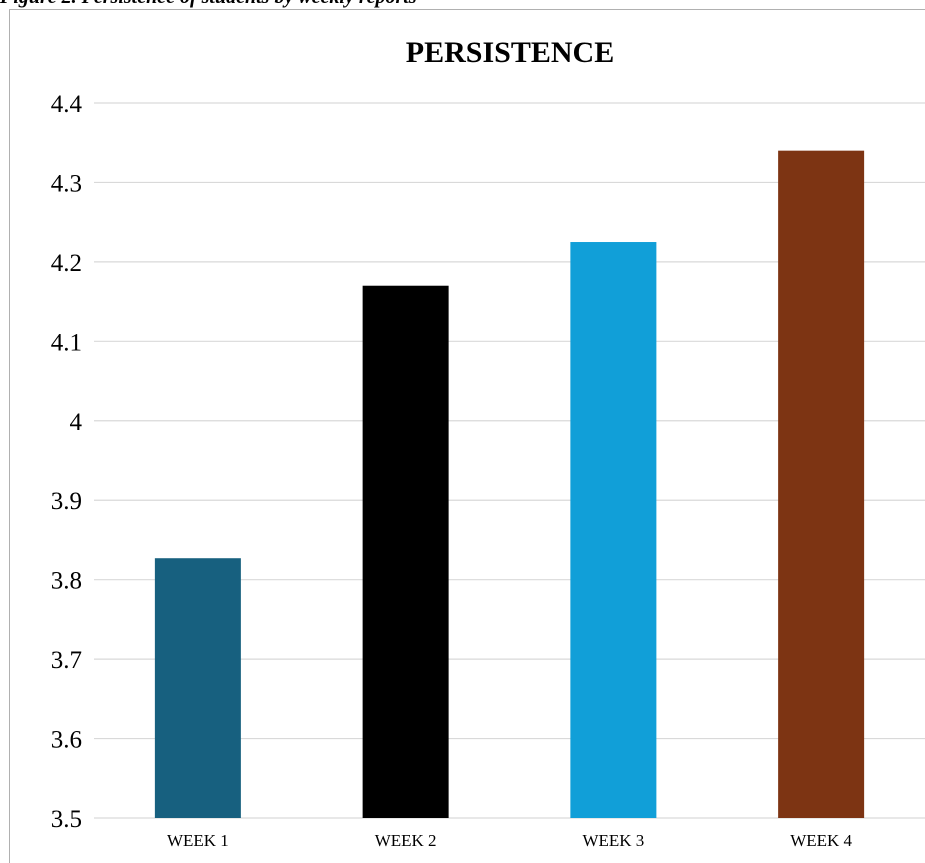 The height and width of the screenshot is (863, 925). Describe the element at coordinates (67, 462) in the screenshot. I see `y-axis-tick-labels: 3.5 3.6 3.7 3.8 3.9 4 4.1 4.2 4.3 4.4` at that location.